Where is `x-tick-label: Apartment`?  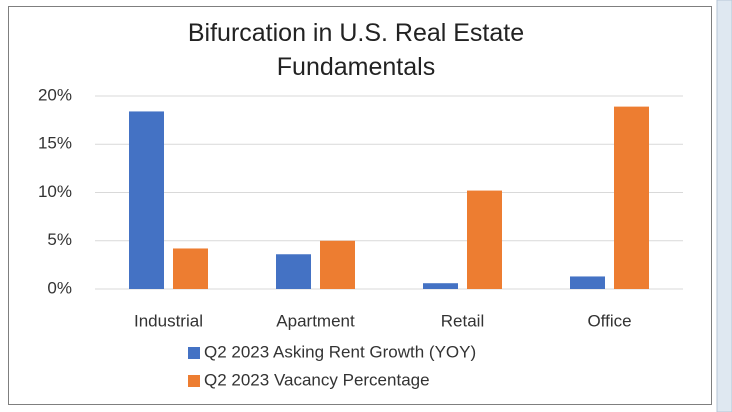 x-tick-label: Apartment is located at coordinates (315, 320).